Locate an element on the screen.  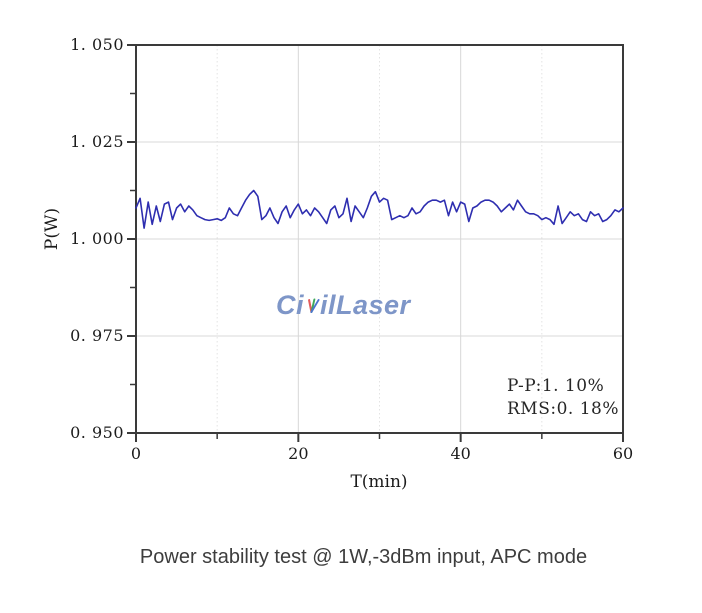
civillaser-watermark: Ci ilLaser is located at coordinates (343, 305).